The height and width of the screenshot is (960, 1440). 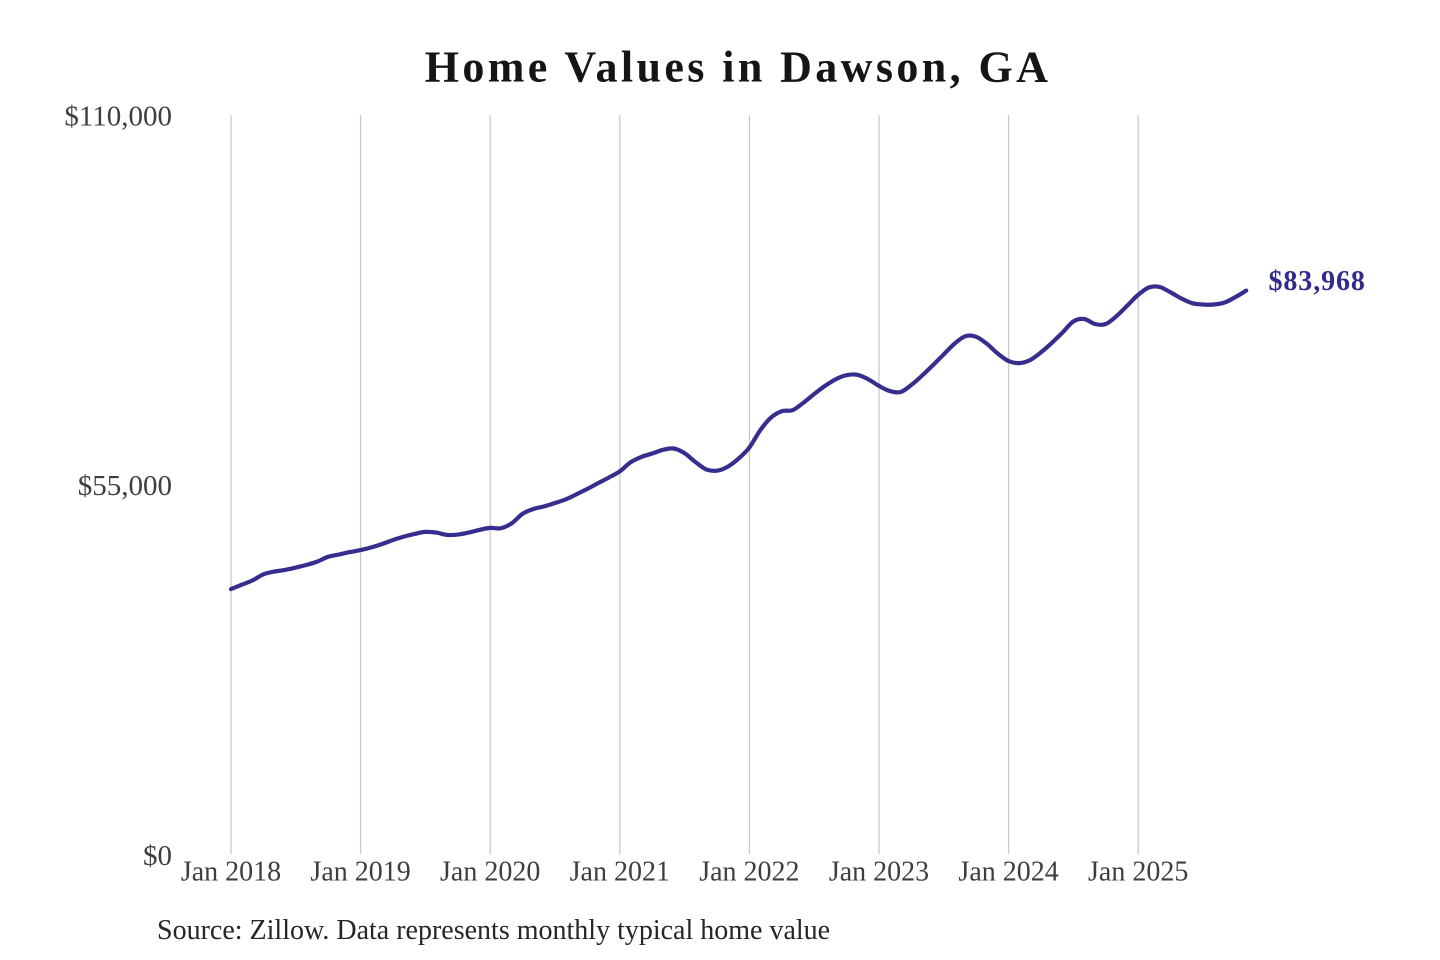 I want to click on svg-text: Home Values in Dawson, GA, so click(x=738, y=67).